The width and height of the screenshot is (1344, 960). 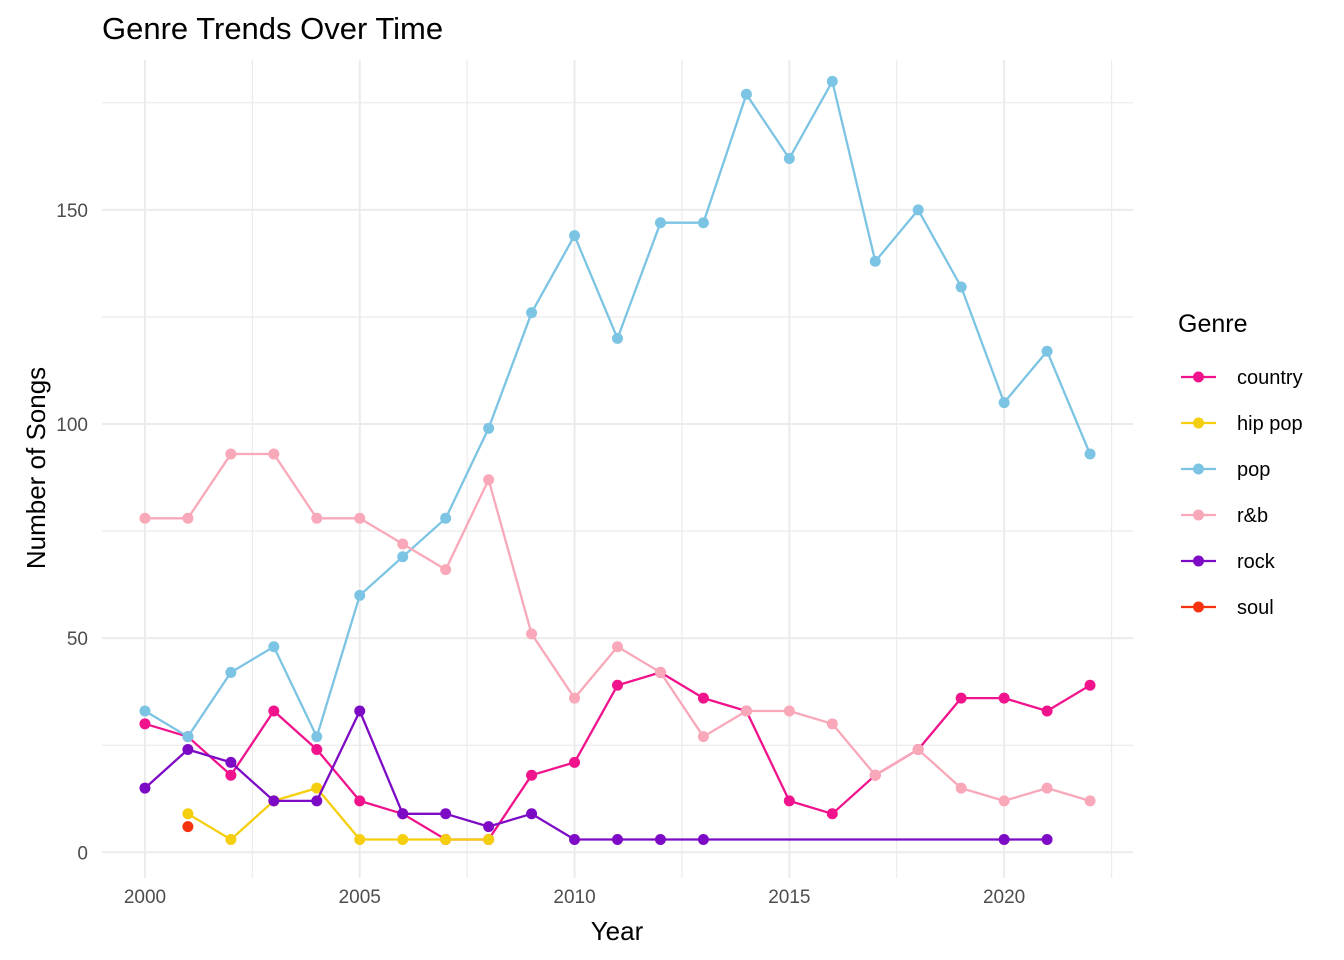 I want to click on legend-label: soul, so click(x=1255, y=608).